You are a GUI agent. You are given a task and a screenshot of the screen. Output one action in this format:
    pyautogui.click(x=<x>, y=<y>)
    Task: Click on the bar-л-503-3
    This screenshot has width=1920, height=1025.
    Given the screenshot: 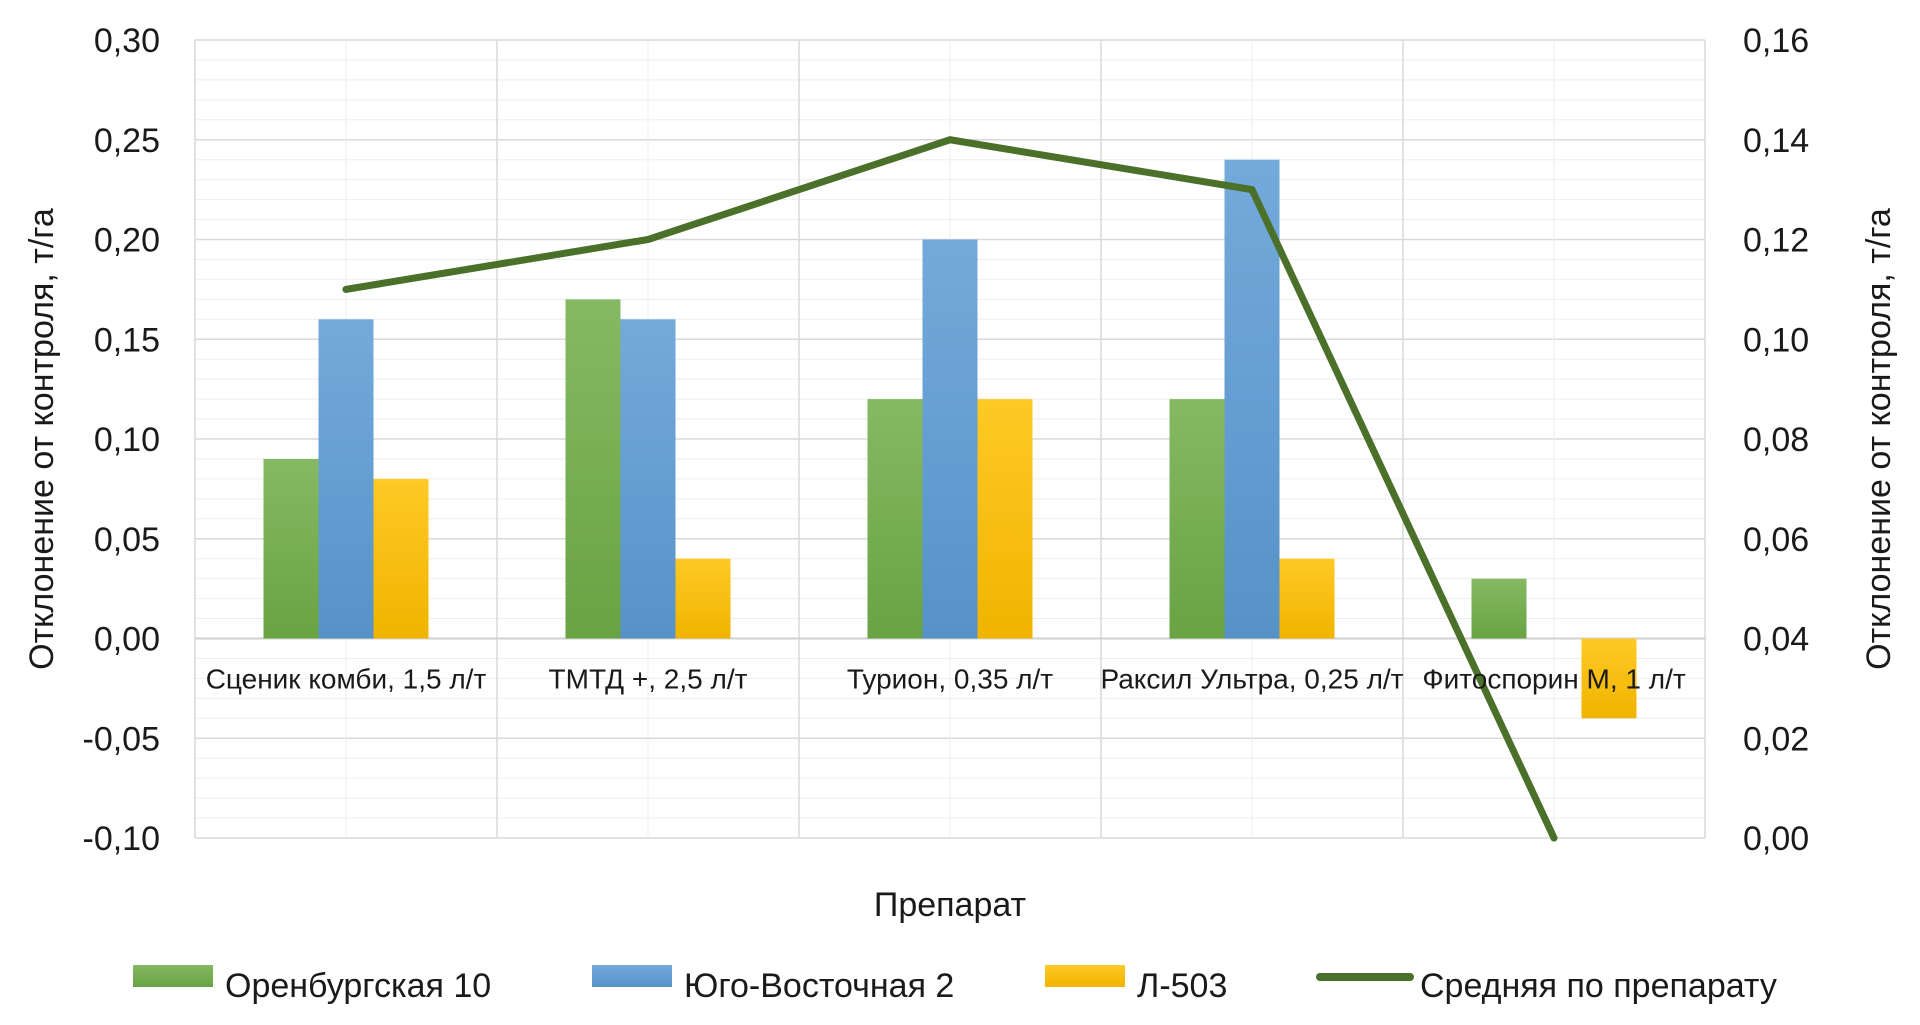 What is the action you would take?
    pyautogui.click(x=1005, y=519)
    